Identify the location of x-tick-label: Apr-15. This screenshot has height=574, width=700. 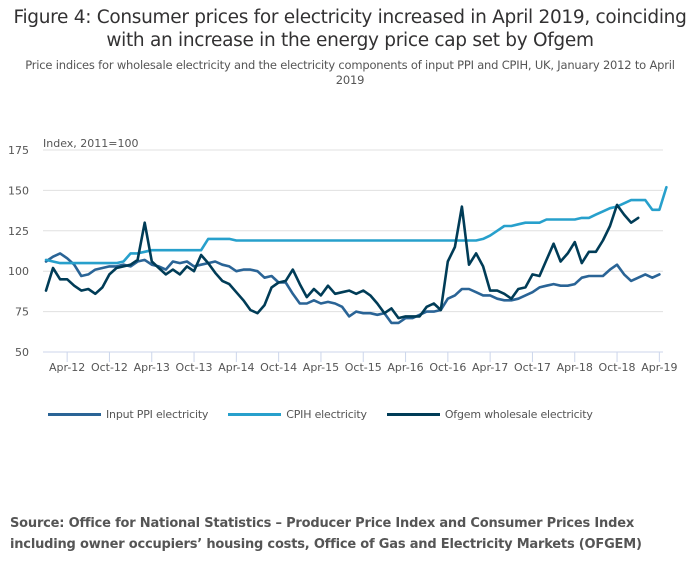
(321, 367).